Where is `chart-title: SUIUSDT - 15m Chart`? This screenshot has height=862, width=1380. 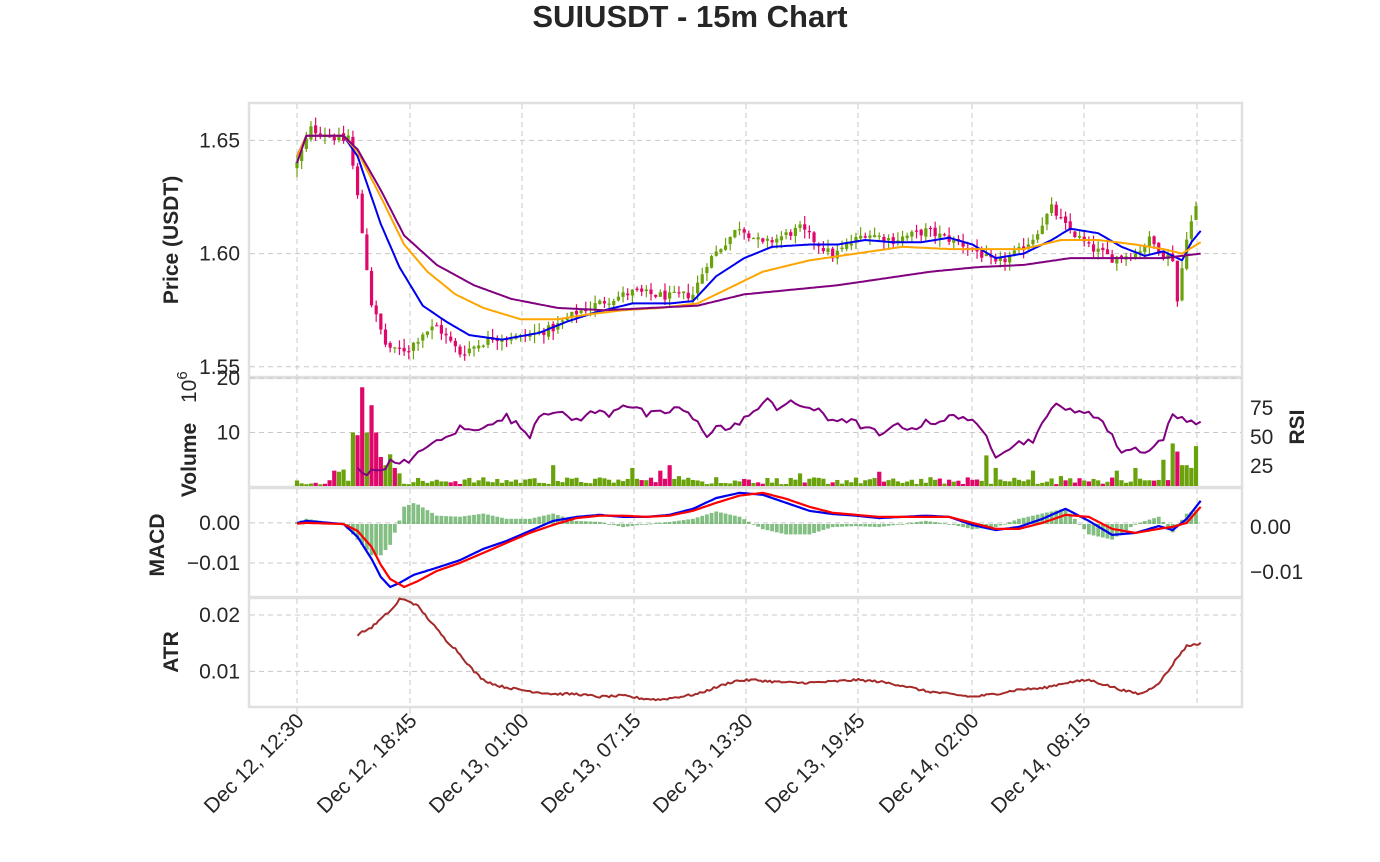 chart-title: SUIUSDT - 15m Chart is located at coordinates (689, 17).